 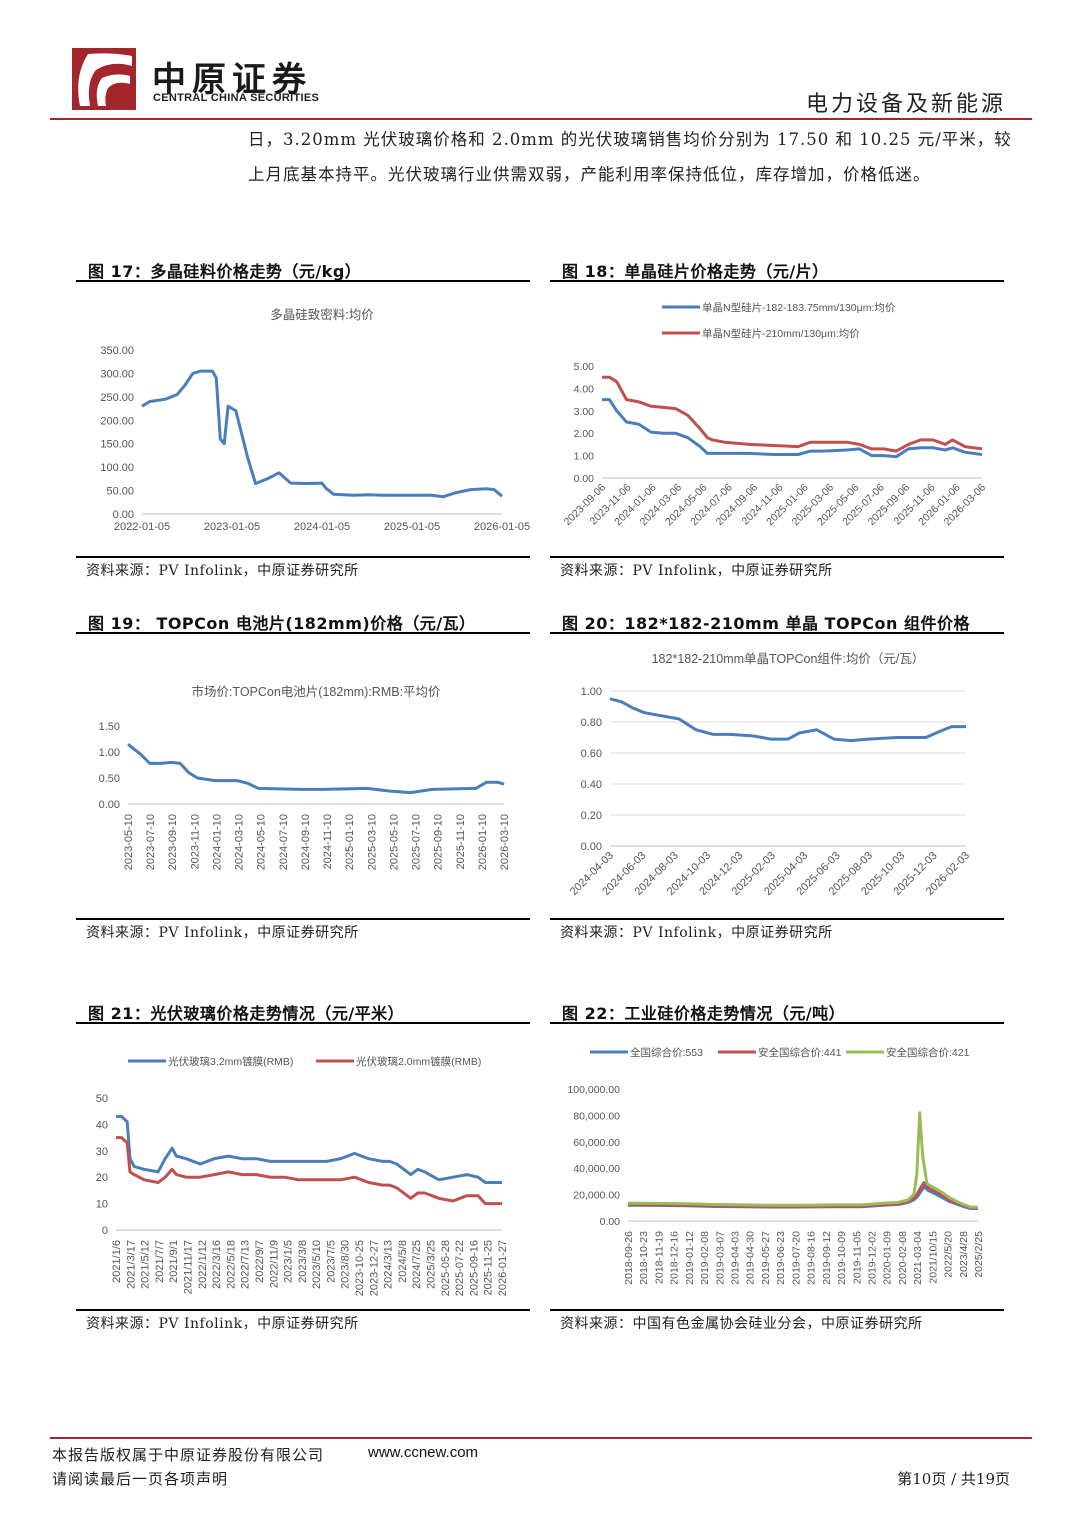 I want to click on figure-18-source: 资料来源：PV Infolink，中原证券研究所, so click(x=696, y=571).